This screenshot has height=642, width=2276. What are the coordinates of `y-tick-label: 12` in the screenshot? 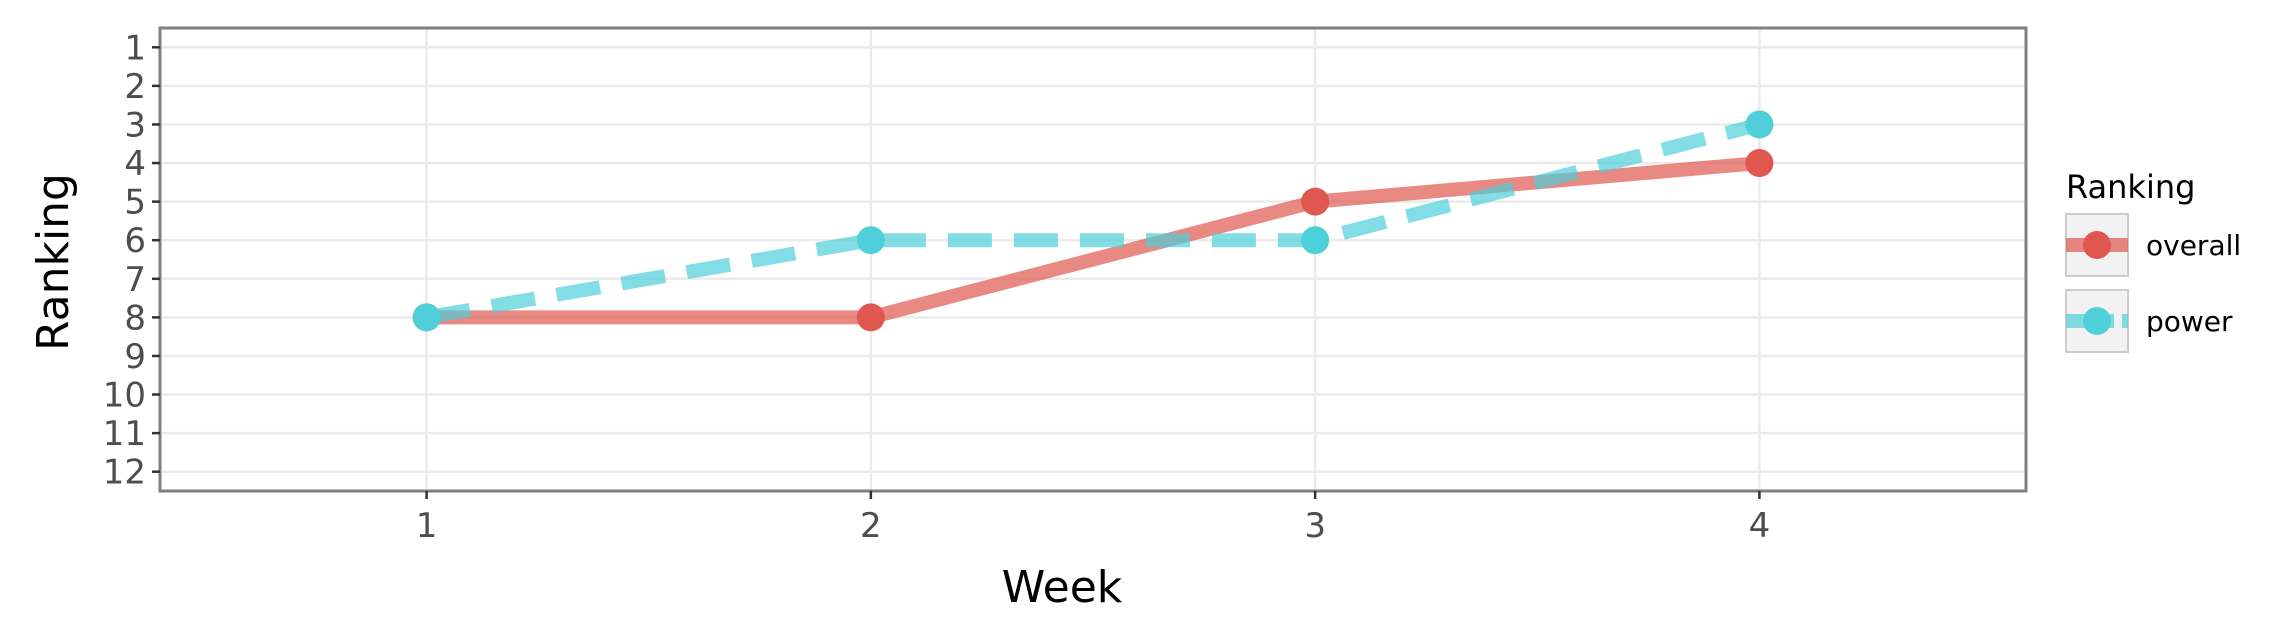 It's located at (124, 473).